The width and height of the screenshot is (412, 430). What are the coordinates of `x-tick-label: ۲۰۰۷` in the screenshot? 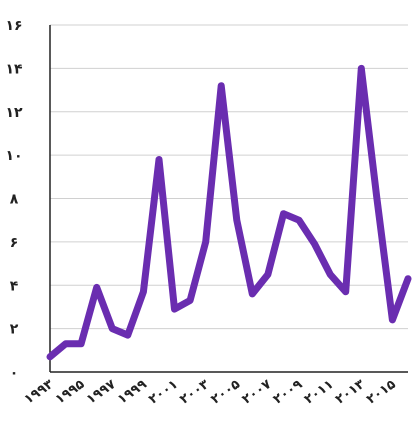 It's located at (257, 392).